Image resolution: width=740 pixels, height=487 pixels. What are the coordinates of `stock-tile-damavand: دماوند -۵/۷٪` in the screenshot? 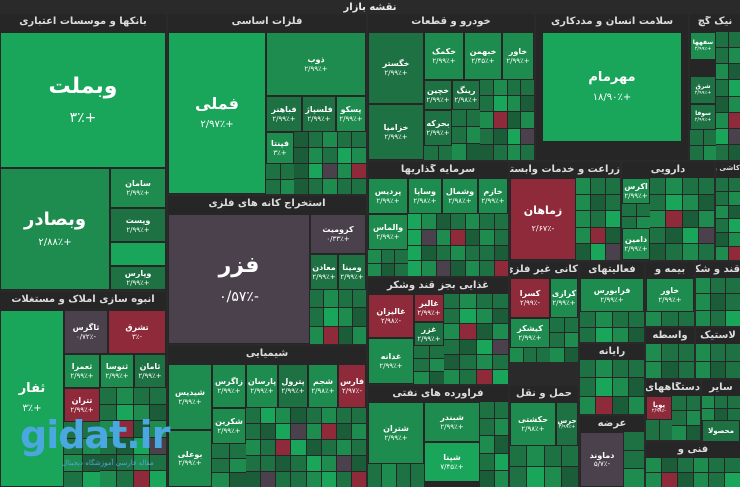 It's located at (602, 459).